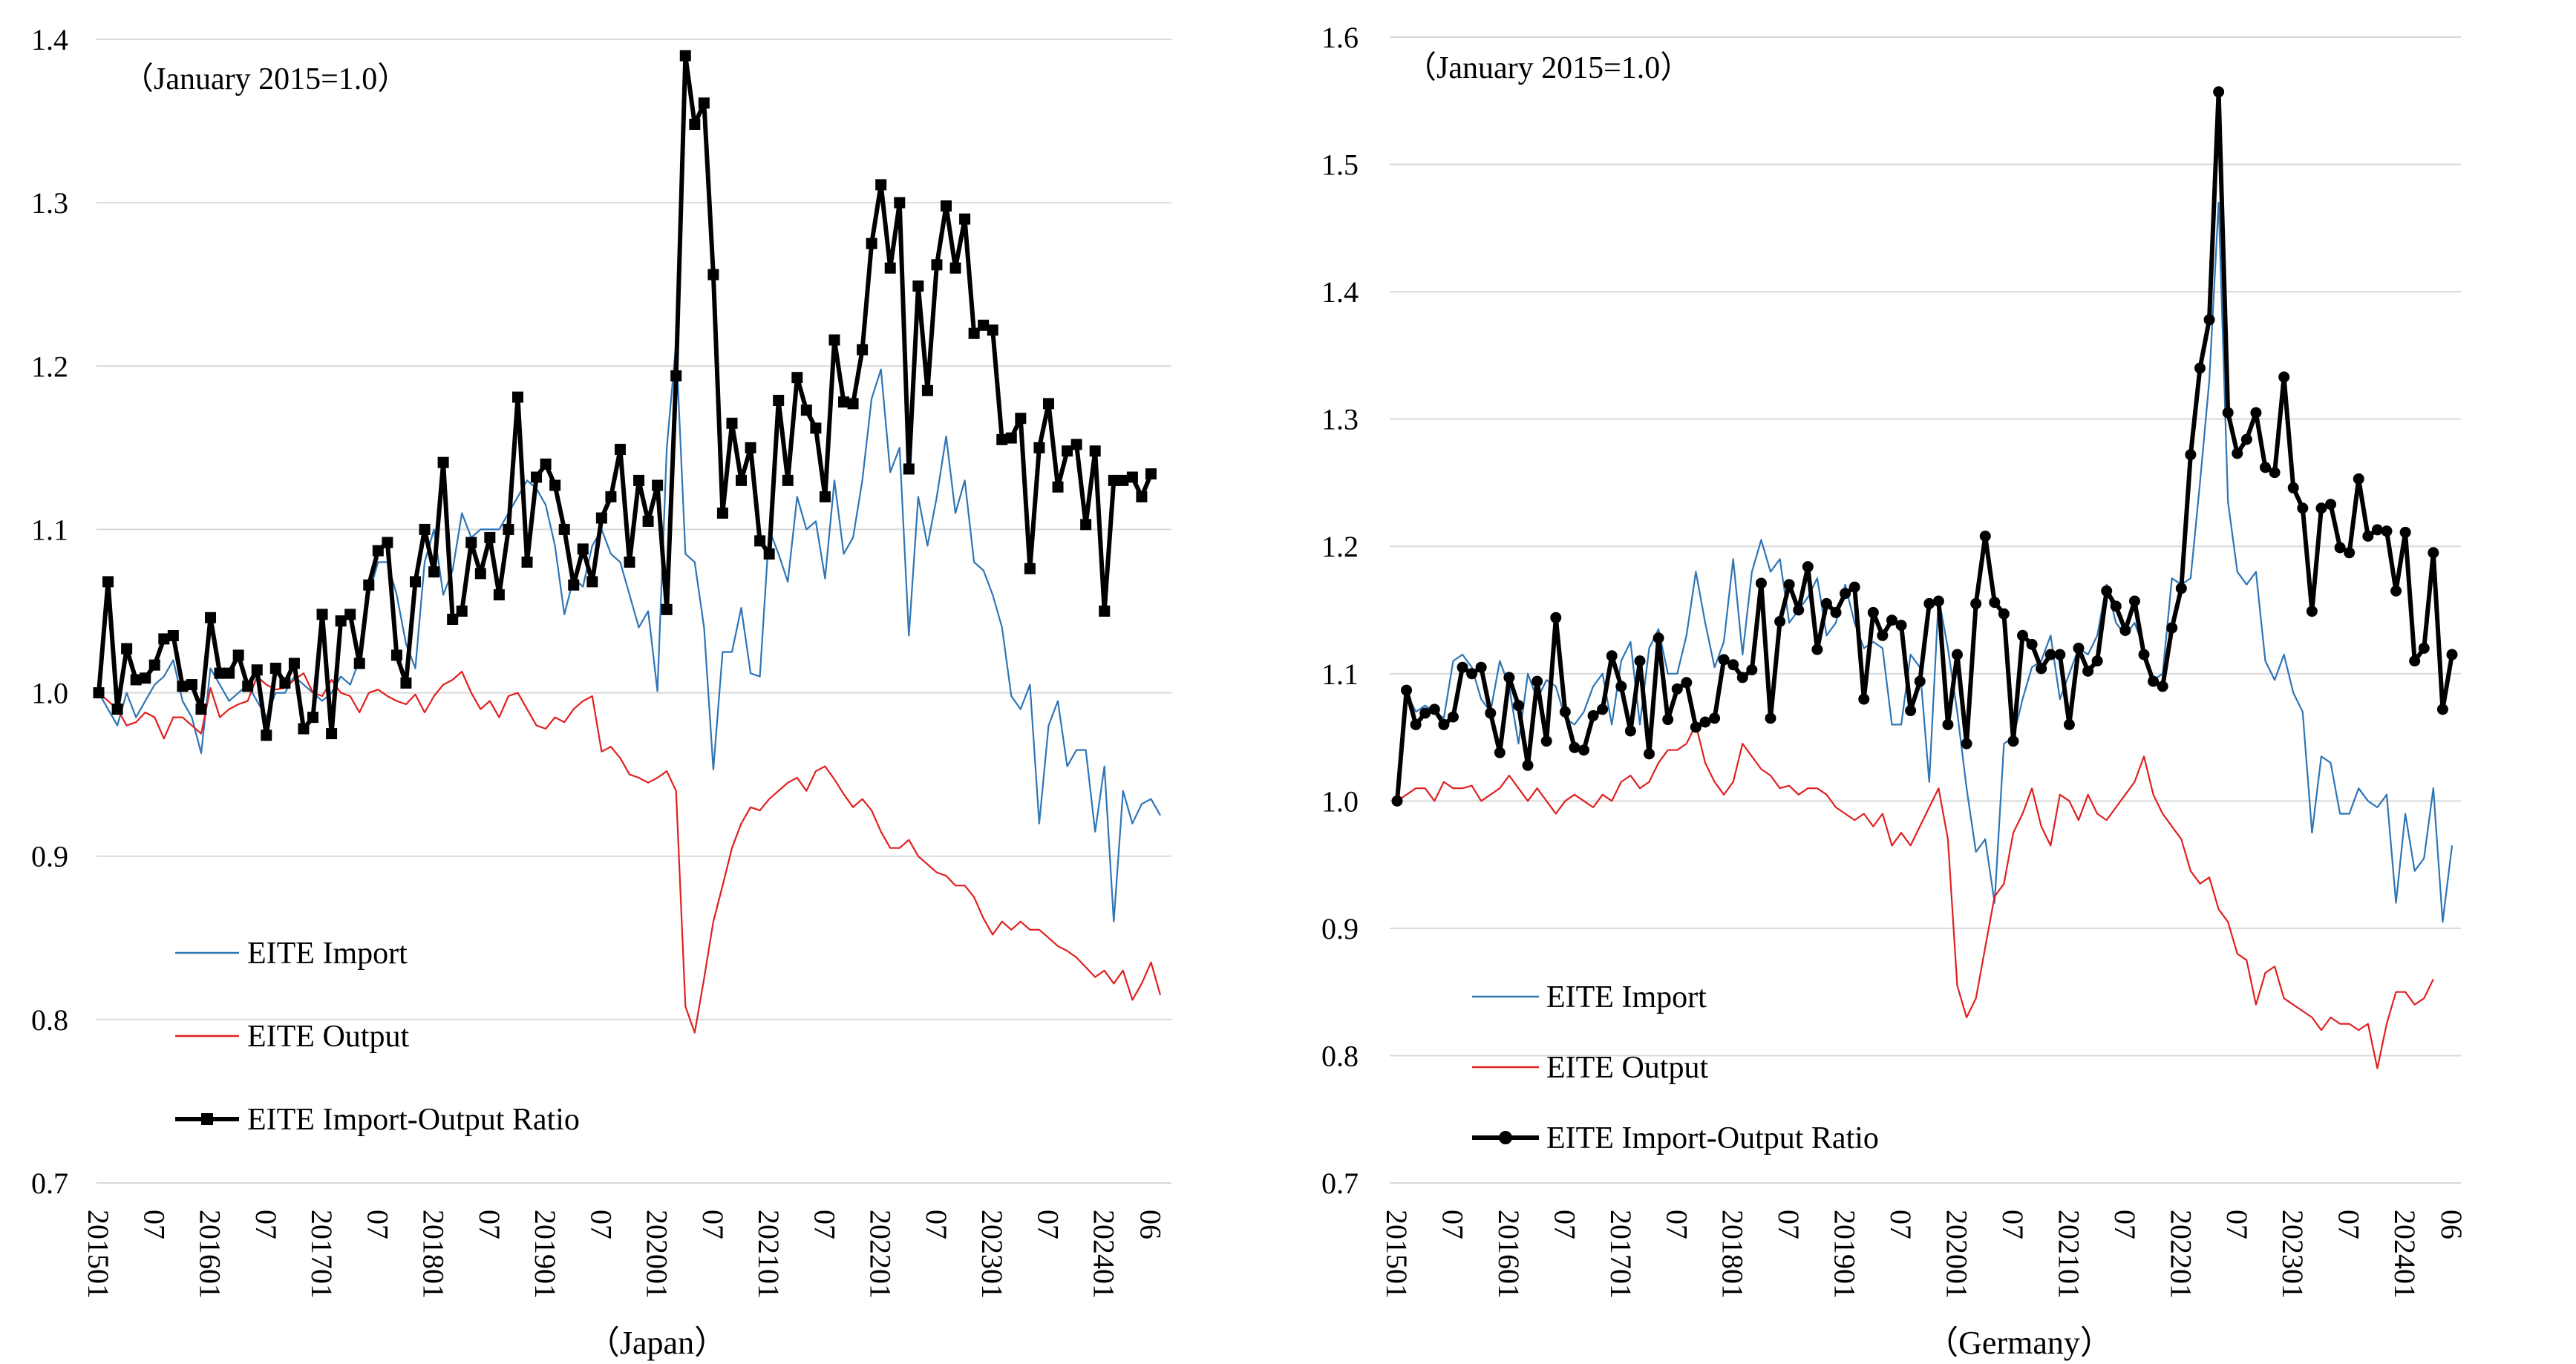 The height and width of the screenshot is (1364, 2576). Describe the element at coordinates (328, 1037) in the screenshot. I see `legend-output-label: EITE Output` at that location.